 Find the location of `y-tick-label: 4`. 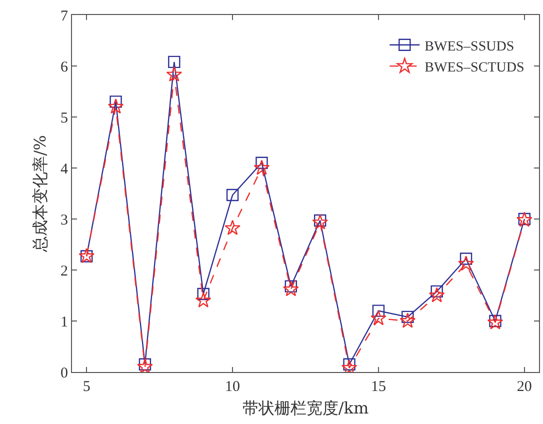

y-tick-label: 4 is located at coordinates (64, 169).